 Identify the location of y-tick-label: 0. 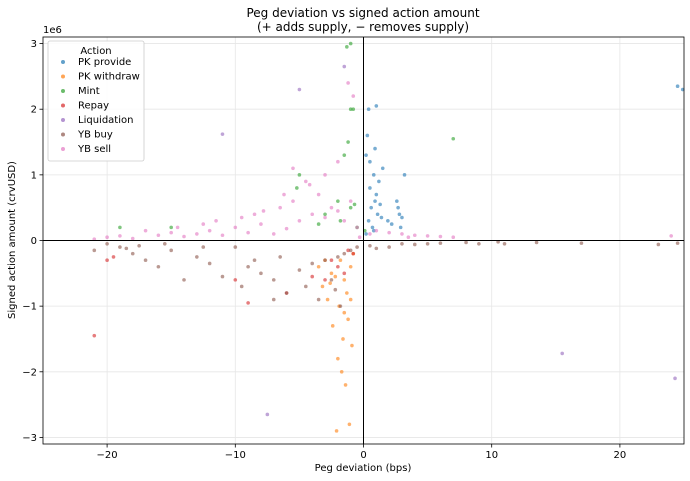
(34, 241).